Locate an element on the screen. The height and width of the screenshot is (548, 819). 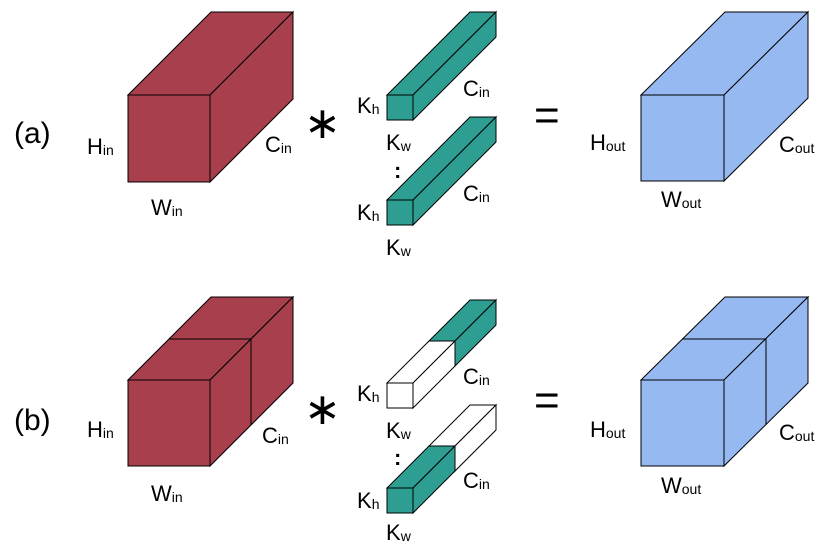
row-b-output-tensor is located at coordinates (724, 381).